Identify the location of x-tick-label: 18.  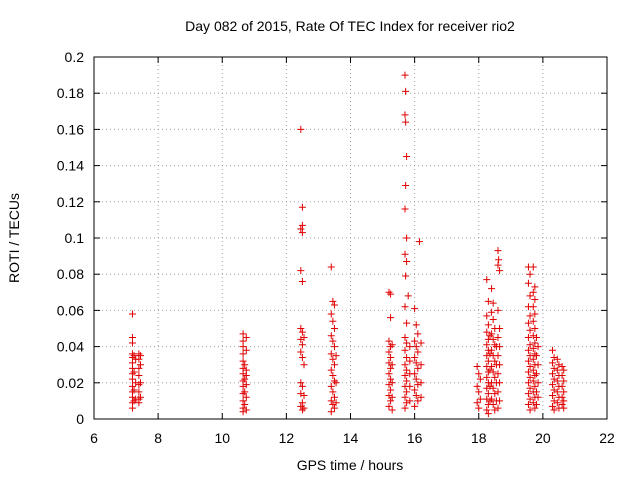
(479, 438).